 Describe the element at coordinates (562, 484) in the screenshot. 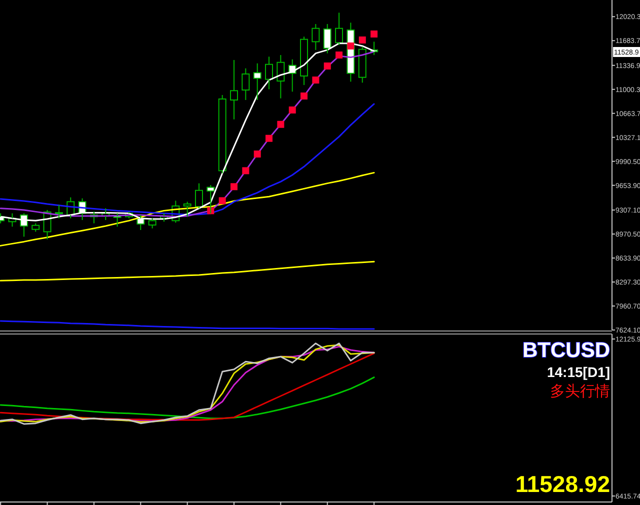

I see `text: 11528.92` at that location.